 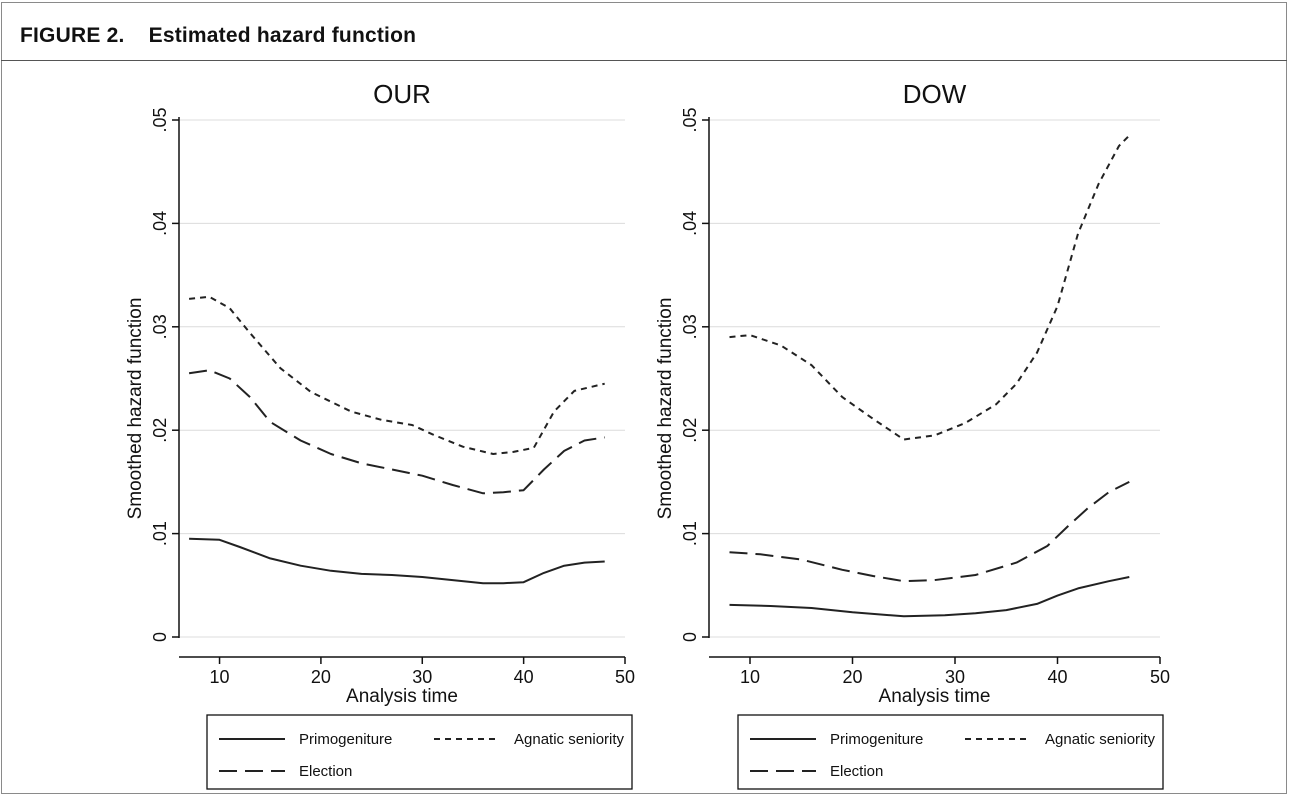 What do you see at coordinates (644, 60) in the screenshot?
I see `title-rule` at bounding box center [644, 60].